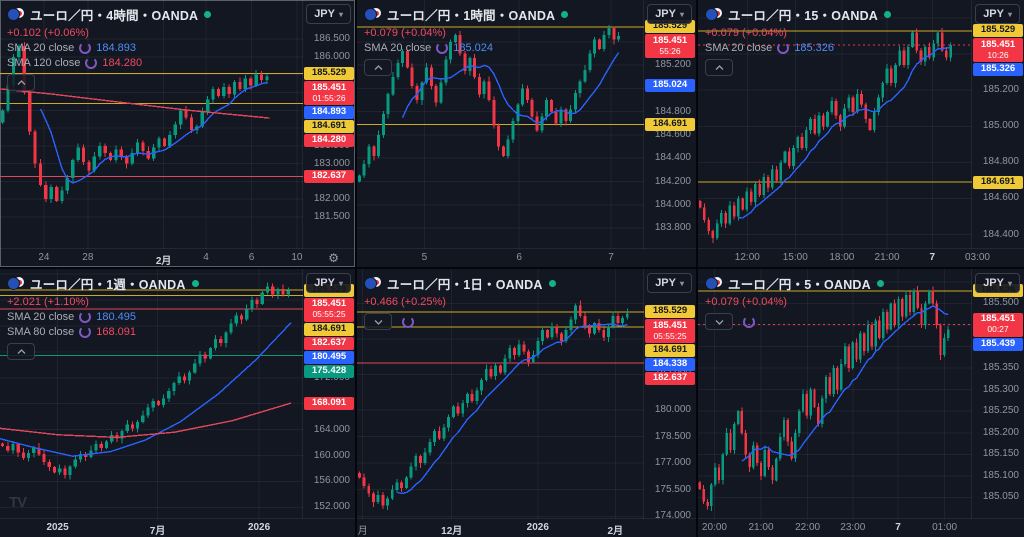 This screenshot has width=1024, height=537. Describe the element at coordinates (1000, 432) in the screenshot. I see `price-tick-label: 185.200` at that location.